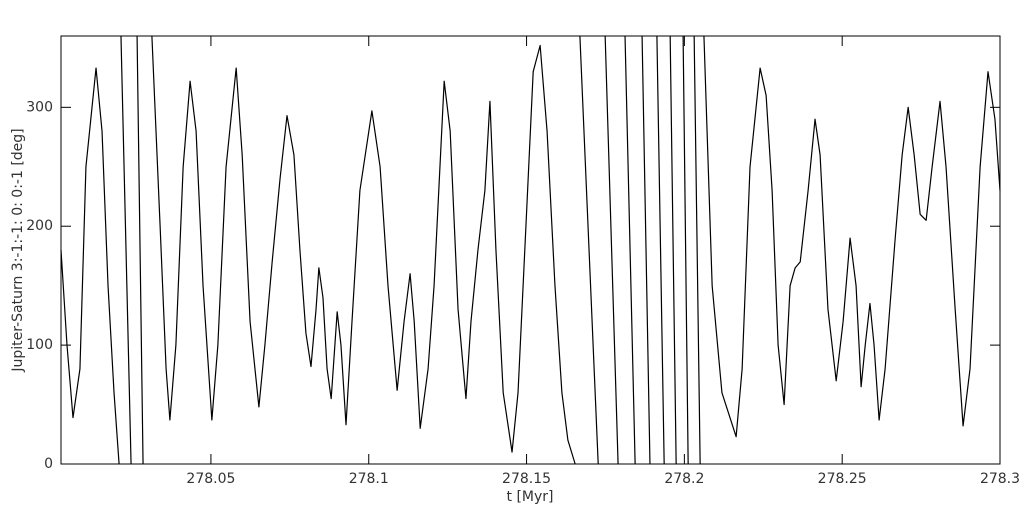  I want to click on x-axis-label: t [Myr], so click(530, 497).